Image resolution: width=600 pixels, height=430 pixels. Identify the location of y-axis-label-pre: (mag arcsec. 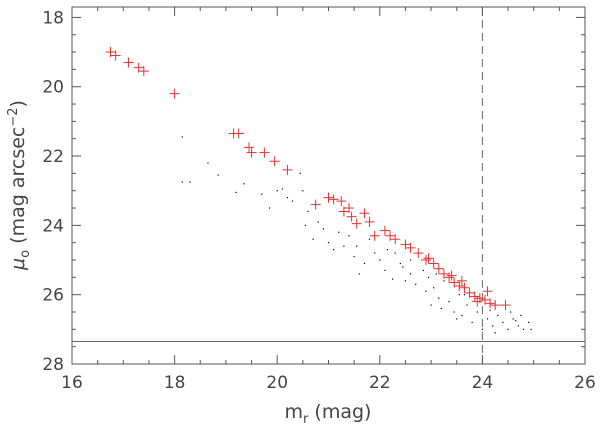
(18, 185).